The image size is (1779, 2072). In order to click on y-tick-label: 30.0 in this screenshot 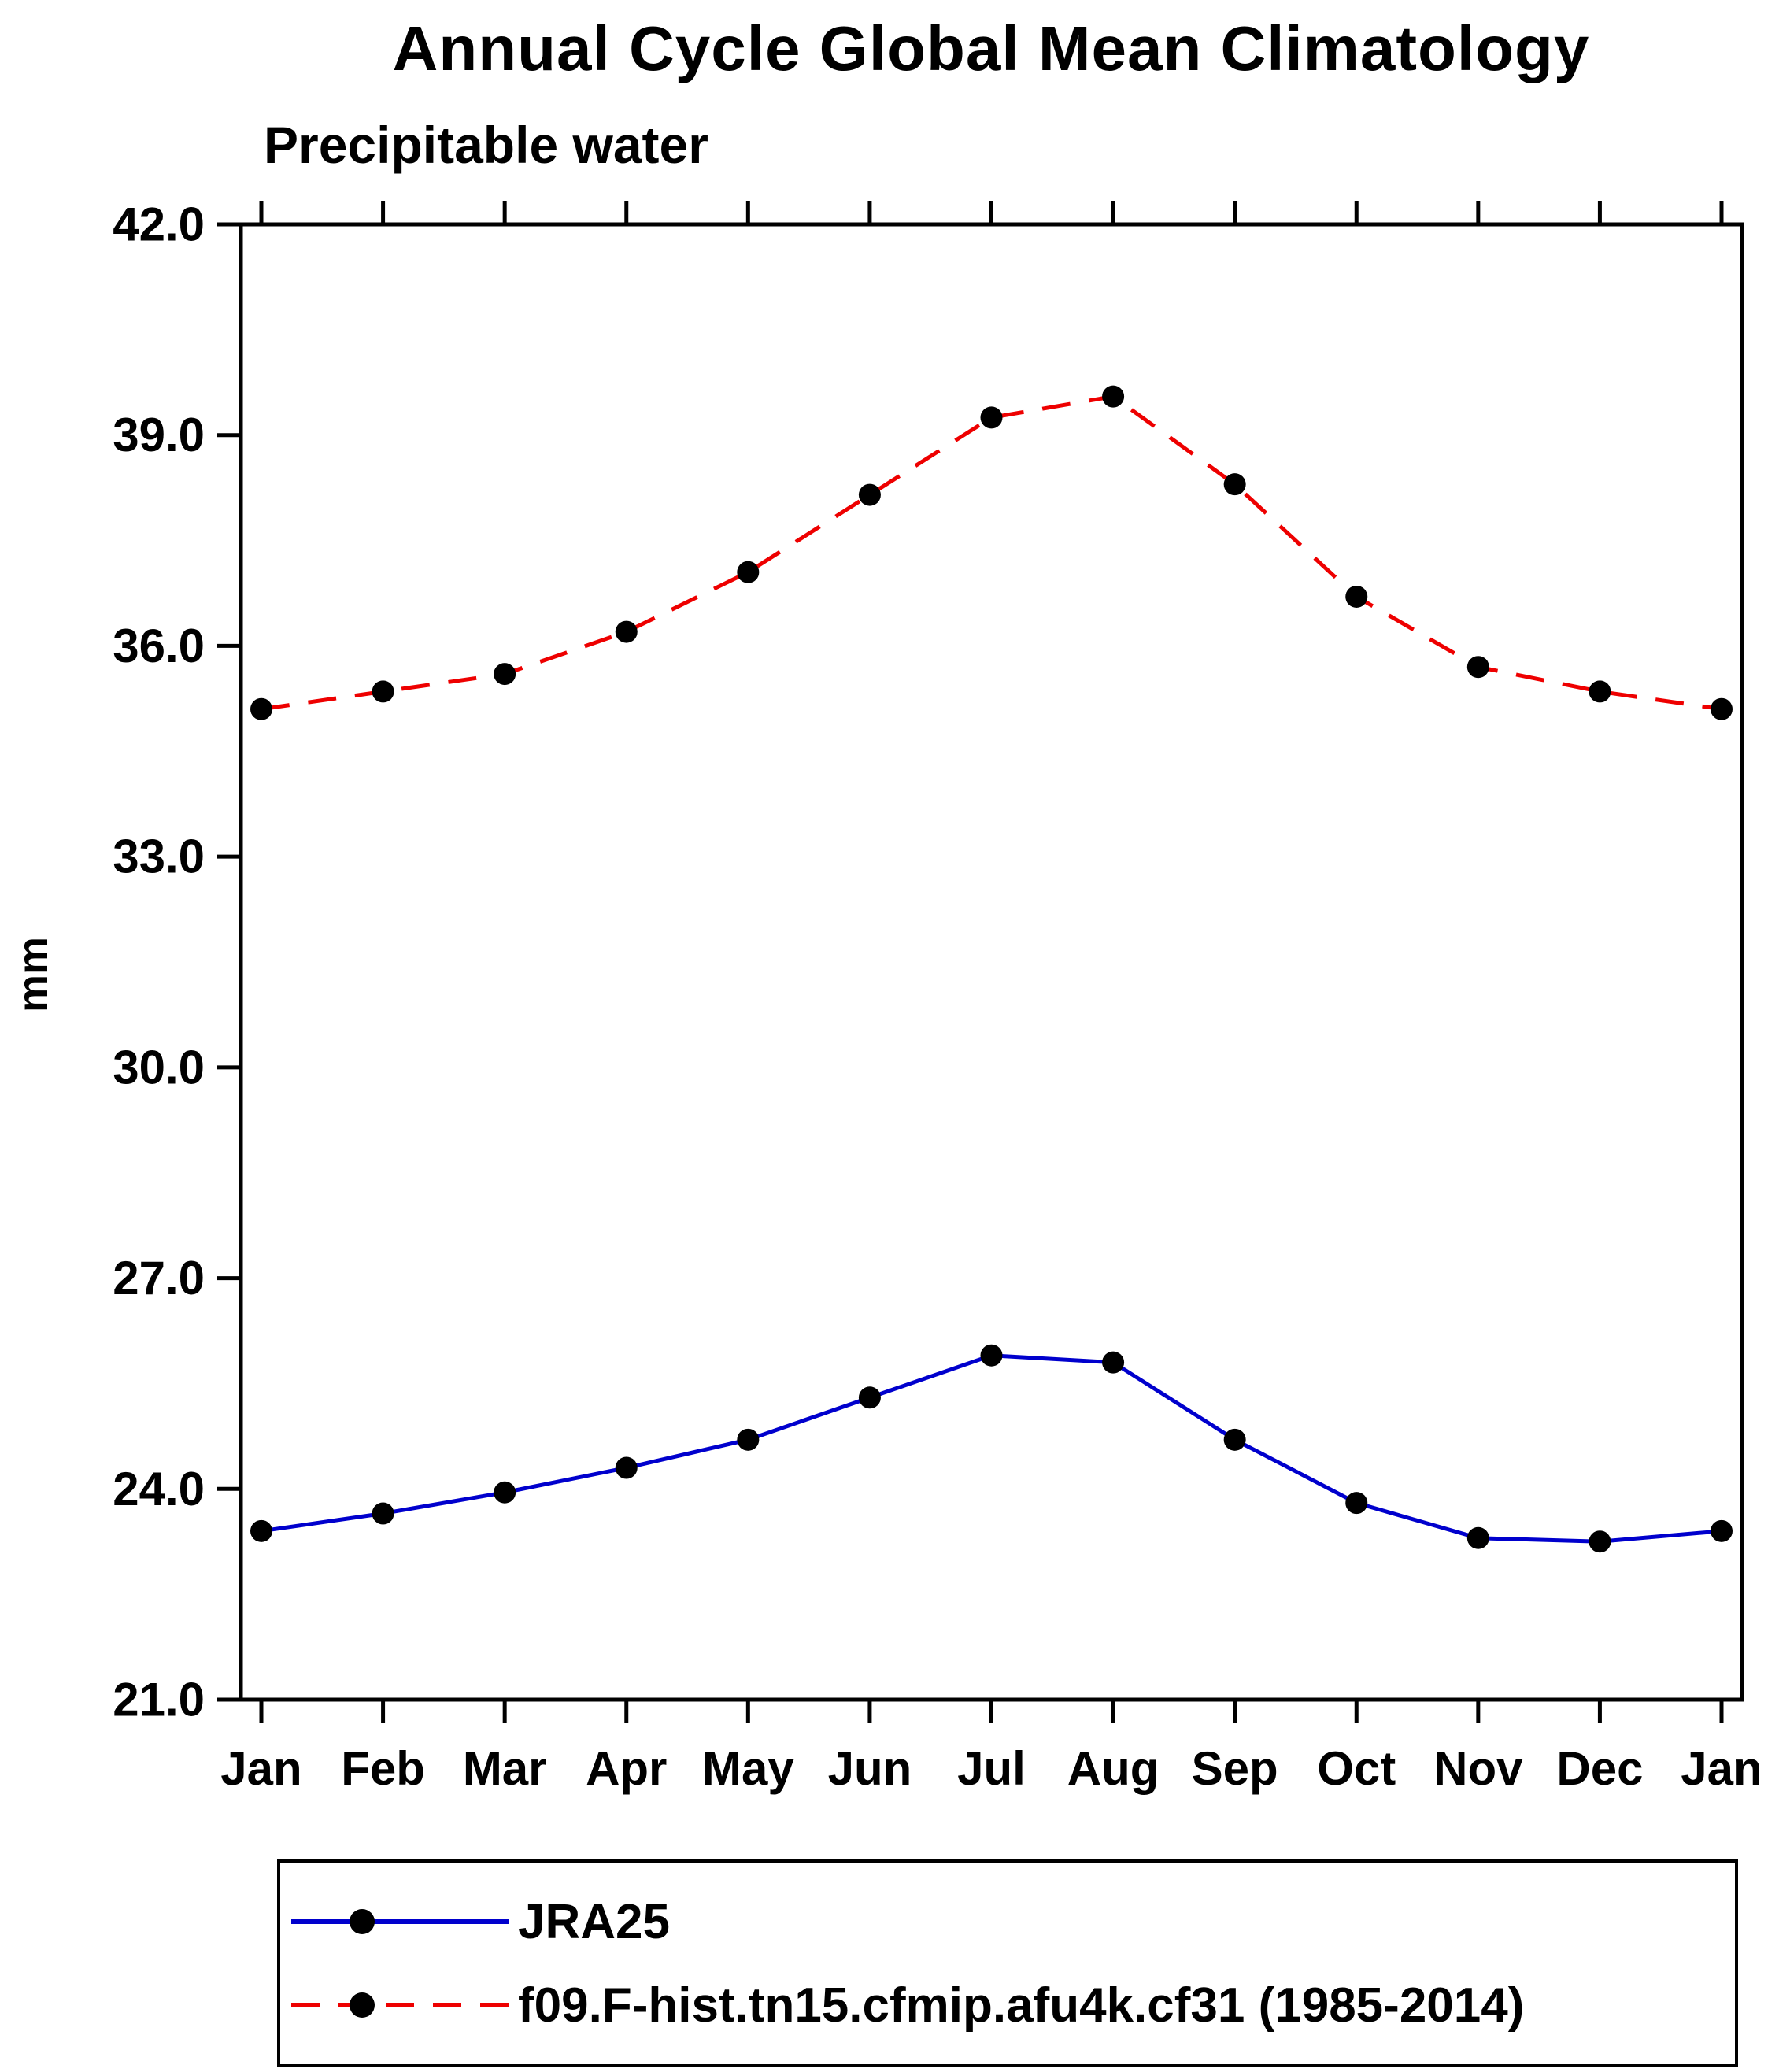, I will do `click(159, 1067)`.